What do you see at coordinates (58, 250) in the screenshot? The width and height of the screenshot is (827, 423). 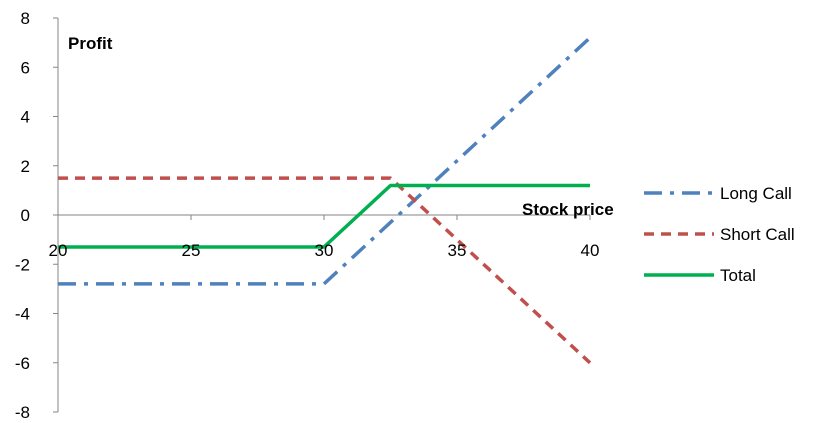 I see `x-tick-label: 20` at bounding box center [58, 250].